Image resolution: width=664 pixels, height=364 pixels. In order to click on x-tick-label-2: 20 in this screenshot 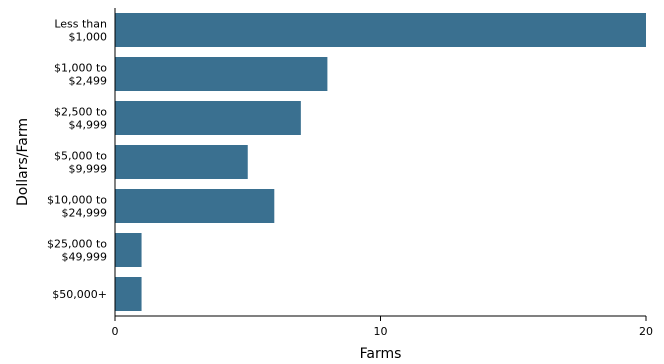, I will do `click(646, 331)`.